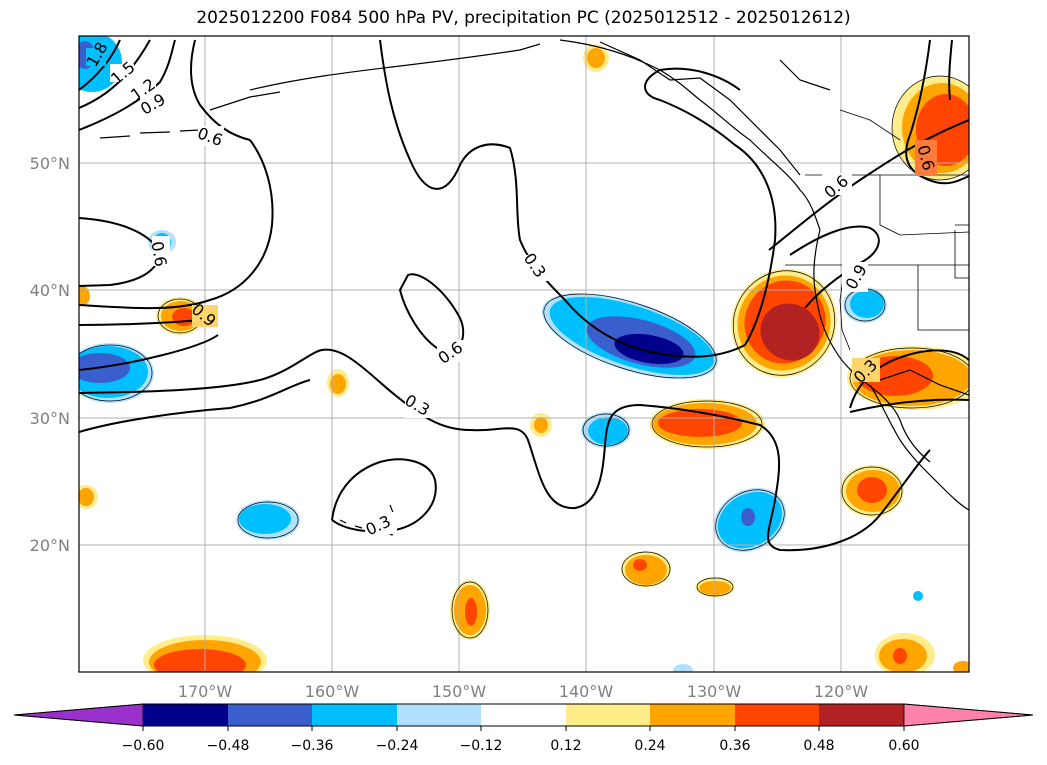 This screenshot has width=1047, height=765. I want to click on colorbar-tick-label: −0.24, so click(397, 746).